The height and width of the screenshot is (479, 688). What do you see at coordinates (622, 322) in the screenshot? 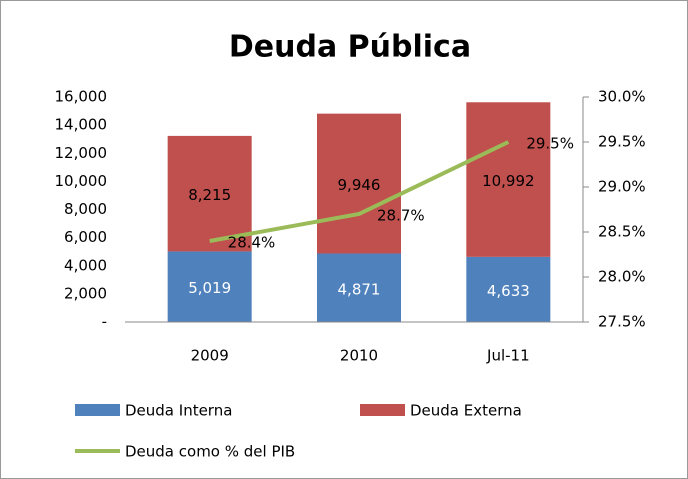
I see `y2-tick-label: 27.5%` at bounding box center [622, 322].